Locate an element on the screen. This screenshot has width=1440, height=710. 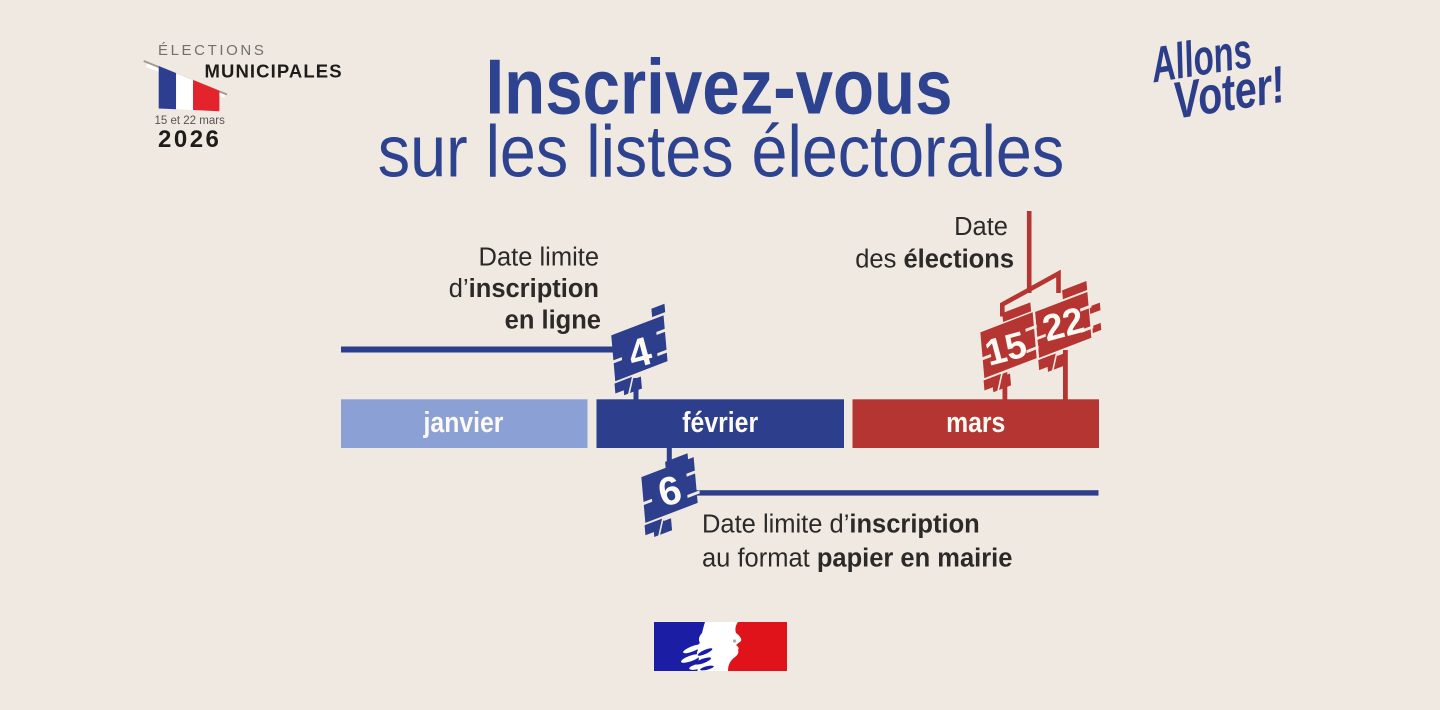
svg-text: MUNICIPALES is located at coordinates (274, 71).